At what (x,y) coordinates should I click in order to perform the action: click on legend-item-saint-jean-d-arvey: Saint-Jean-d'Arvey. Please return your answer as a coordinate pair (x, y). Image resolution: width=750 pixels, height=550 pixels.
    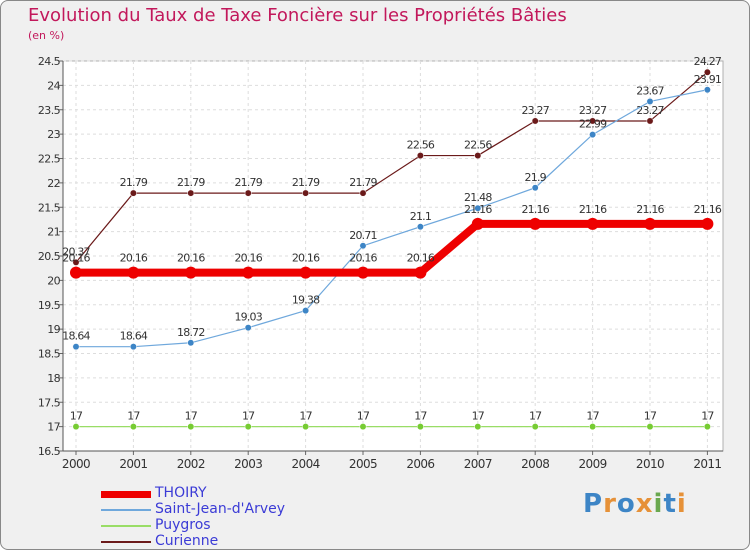
    Looking at the image, I should click on (231, 509).